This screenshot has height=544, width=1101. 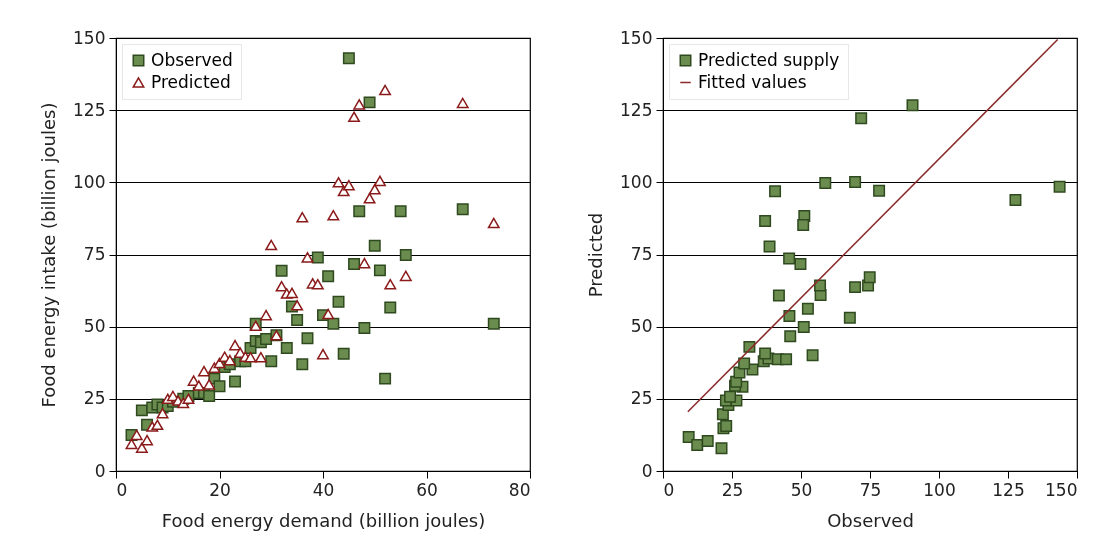 What do you see at coordinates (427, 489) in the screenshot?
I see `x-tick-label: 60` at bounding box center [427, 489].